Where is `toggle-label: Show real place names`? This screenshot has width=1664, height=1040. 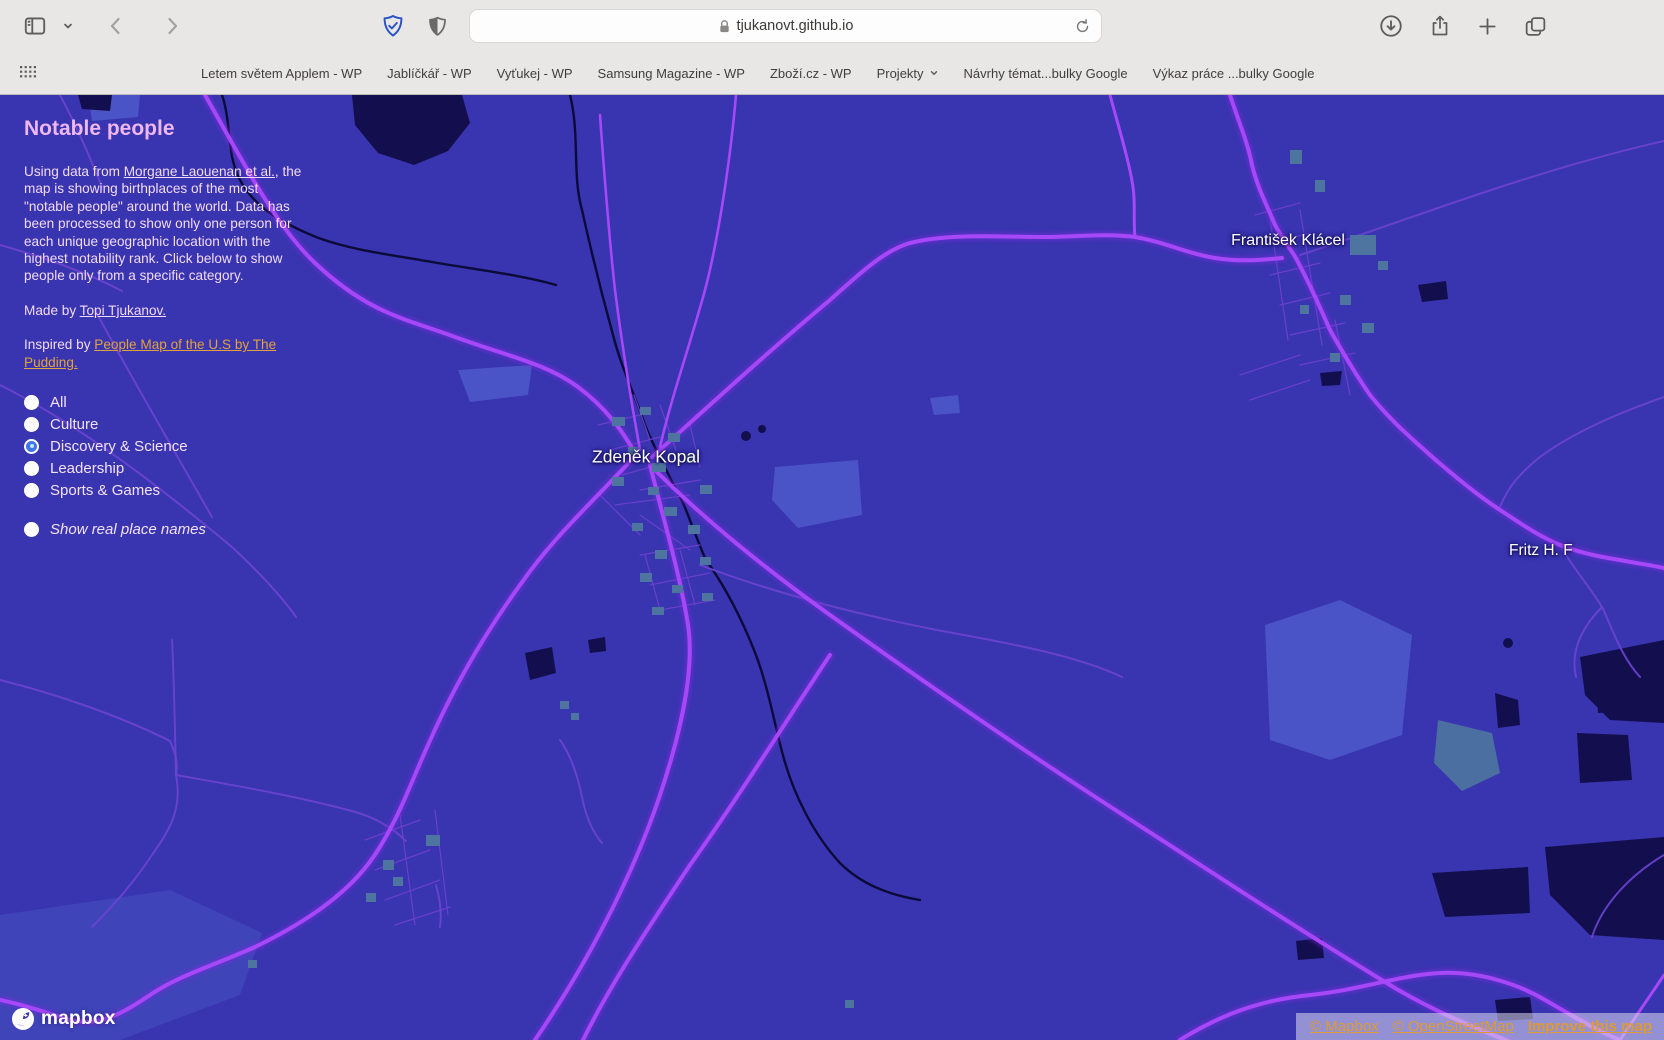
toggle-label: Show real place names is located at coordinates (128, 530).